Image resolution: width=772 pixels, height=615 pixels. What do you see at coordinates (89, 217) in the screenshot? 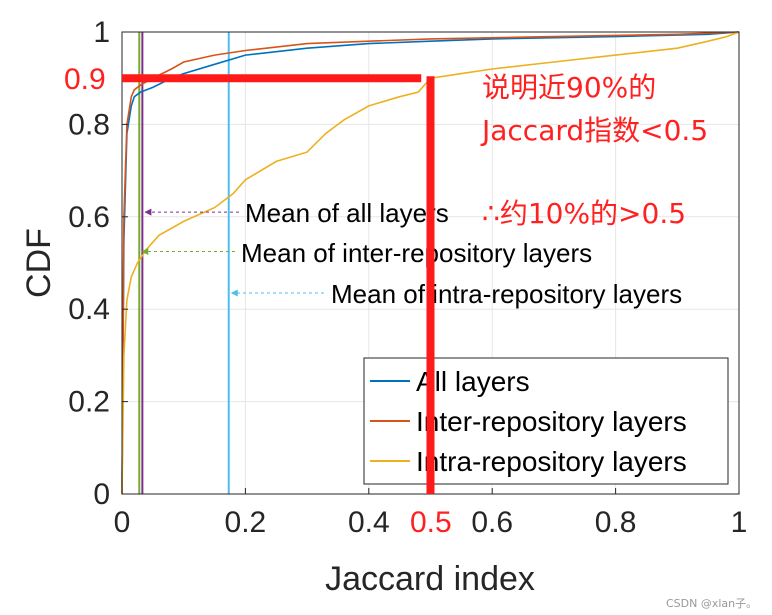
I see `y-tick-label-3: 0.6` at bounding box center [89, 217].